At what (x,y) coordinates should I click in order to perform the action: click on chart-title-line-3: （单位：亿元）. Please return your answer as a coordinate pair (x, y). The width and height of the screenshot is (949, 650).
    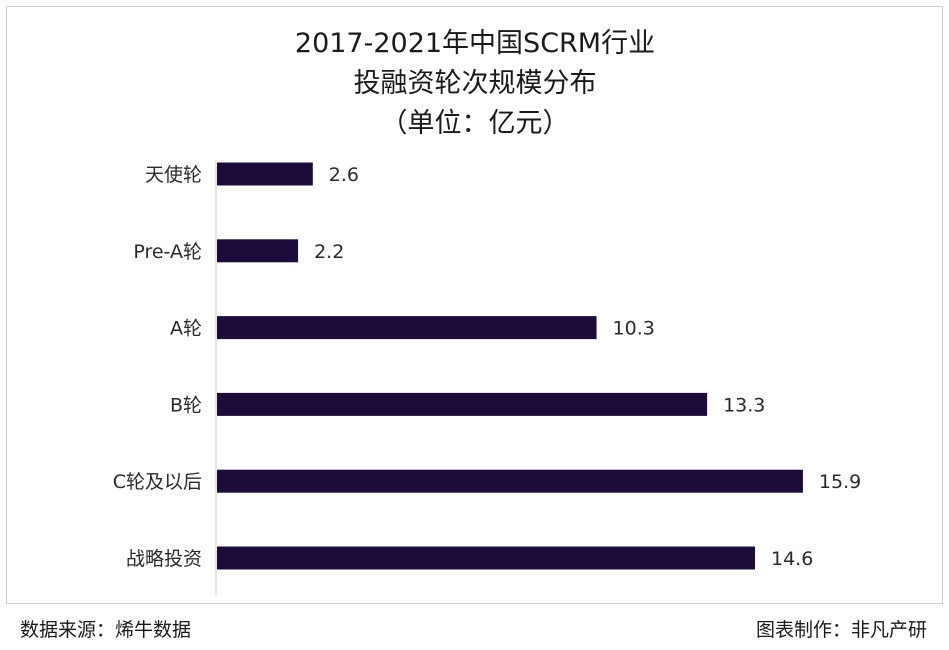
    Looking at the image, I should click on (475, 123).